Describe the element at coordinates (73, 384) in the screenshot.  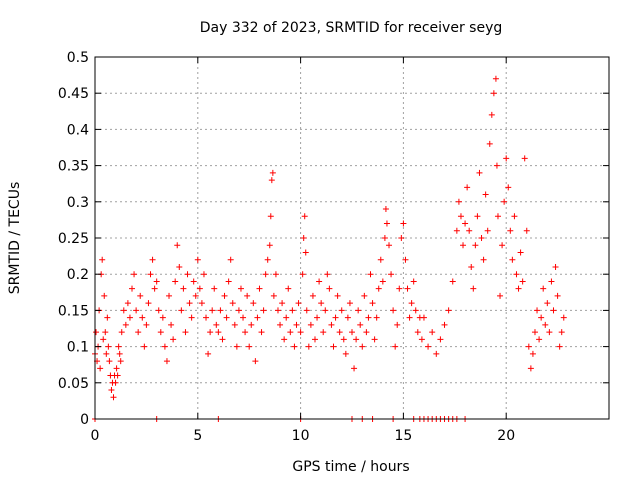
I see `y-tick-label: 0.05` at that location.